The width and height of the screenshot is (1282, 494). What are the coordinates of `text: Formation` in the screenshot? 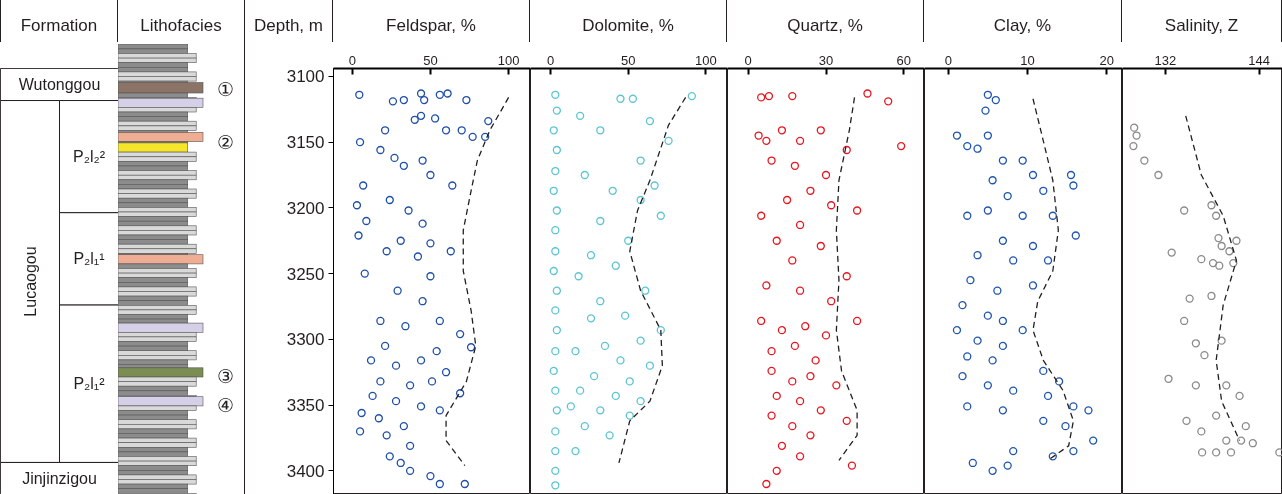 It's located at (59, 26).